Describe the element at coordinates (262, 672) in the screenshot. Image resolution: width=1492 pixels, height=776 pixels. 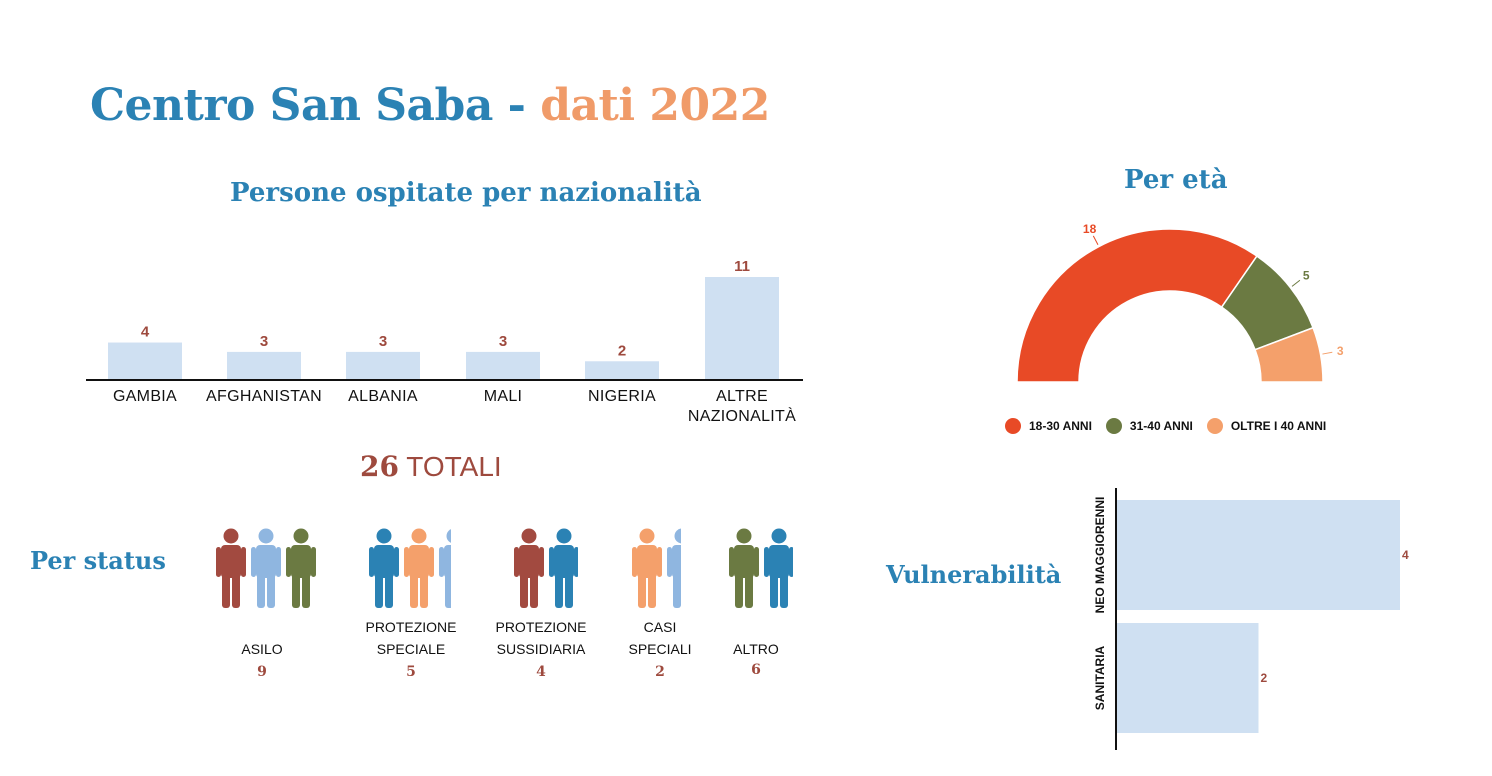
I see `status-value: 9` at that location.